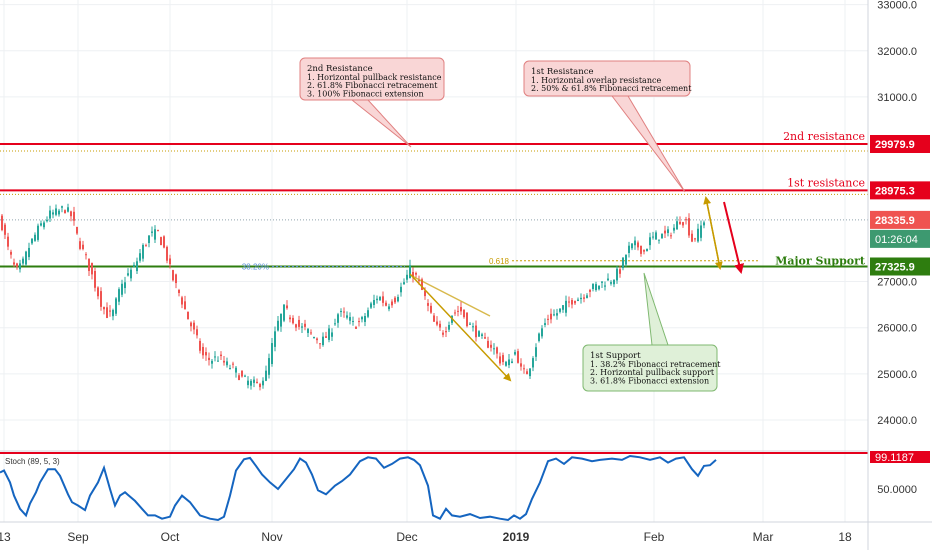 Image resolution: width=932 pixels, height=550 pixels. Describe the element at coordinates (897, 421) in the screenshot. I see `price-tick-label: 24000.0` at that location.